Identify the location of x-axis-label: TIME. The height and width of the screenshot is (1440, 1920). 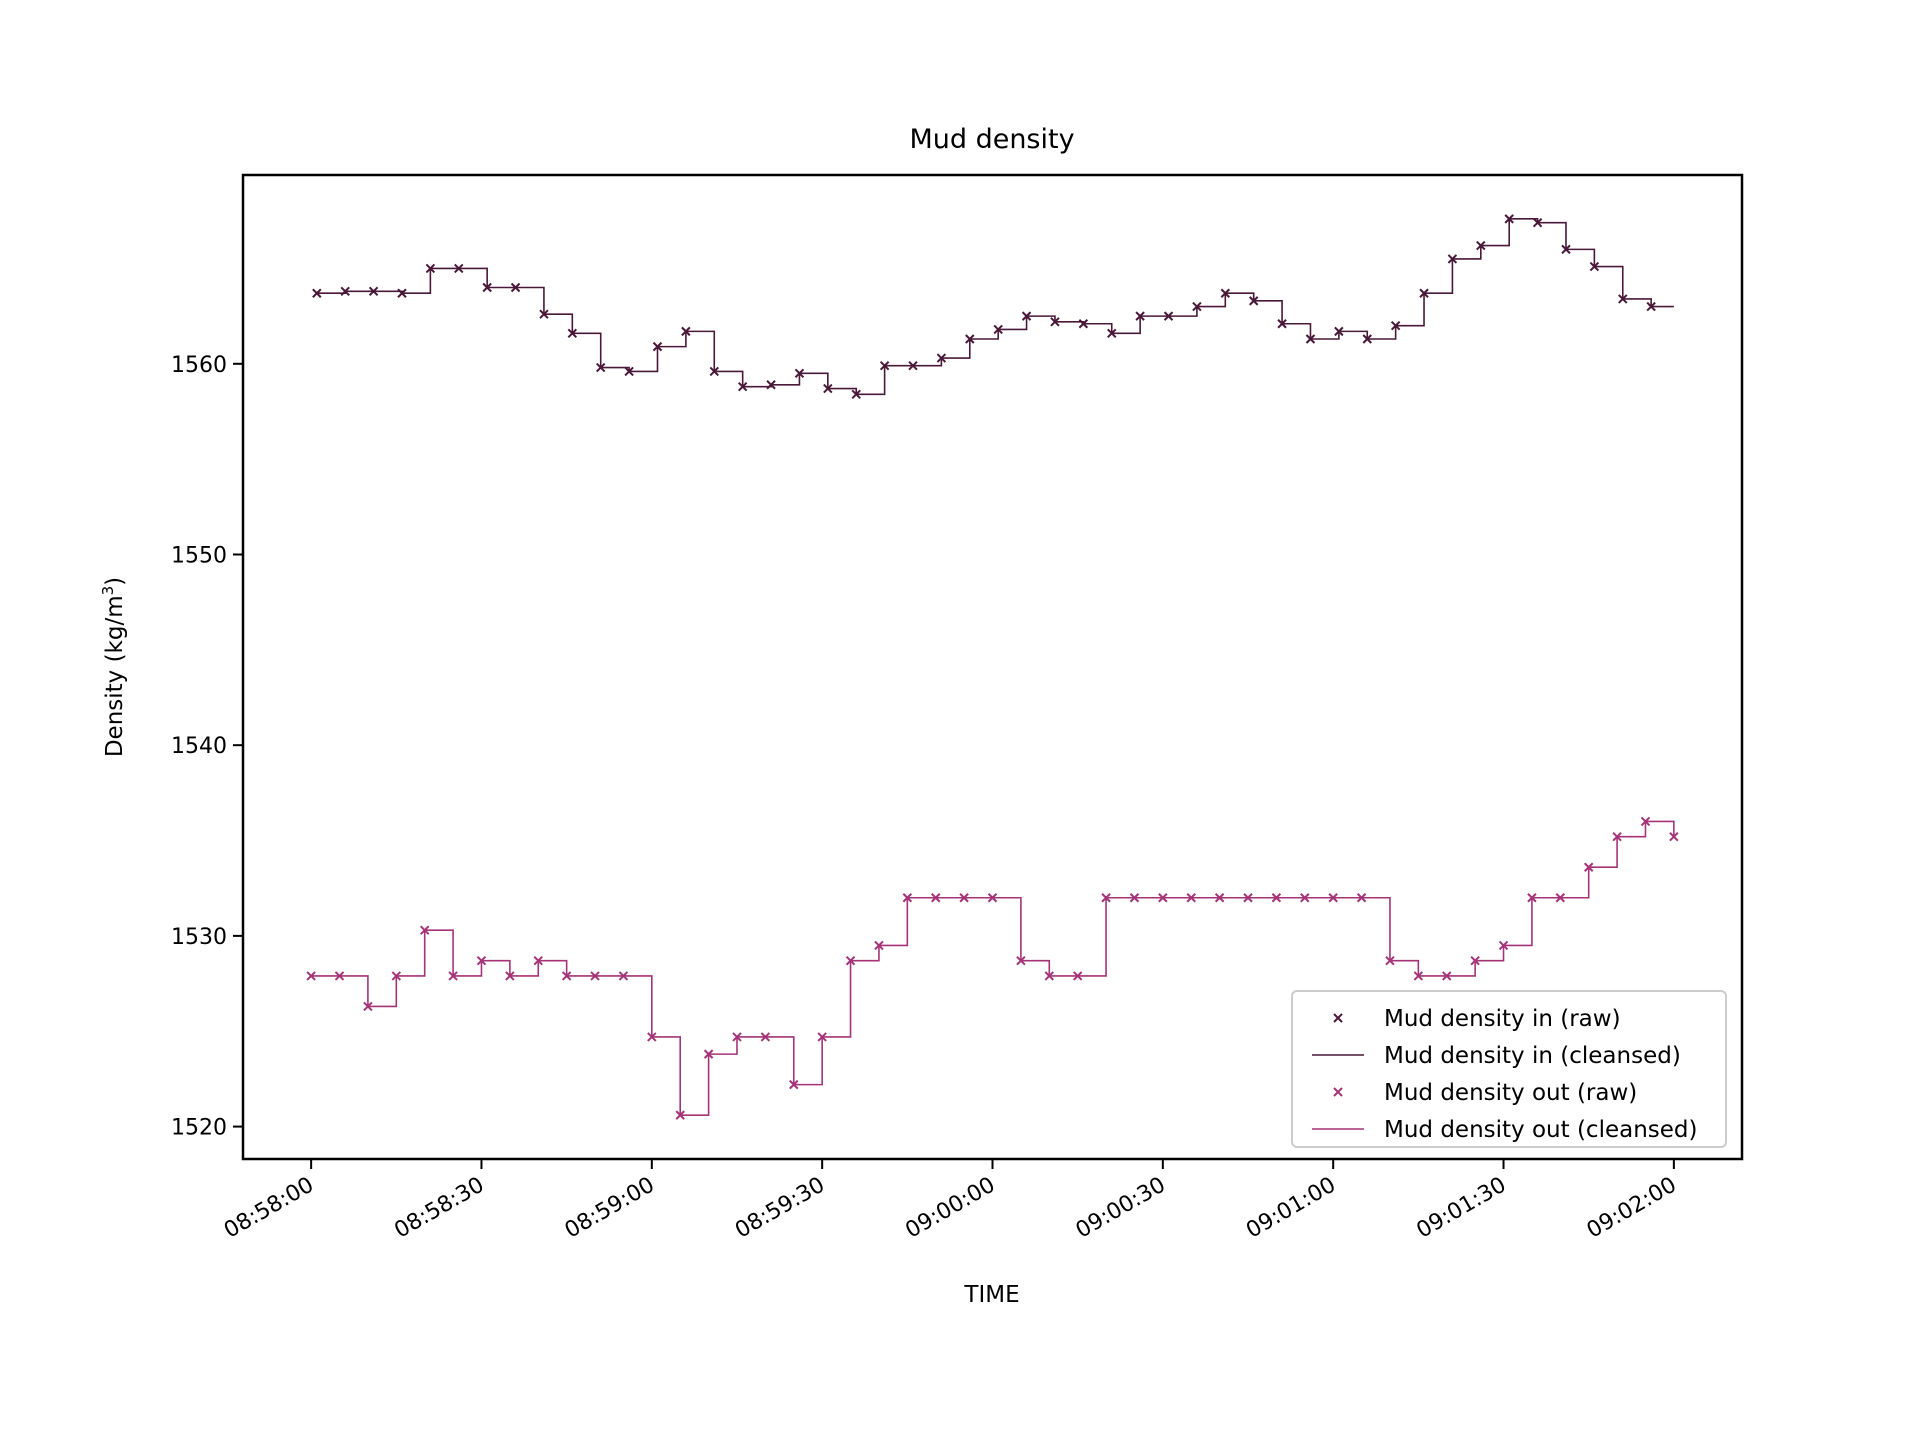
(991, 1295).